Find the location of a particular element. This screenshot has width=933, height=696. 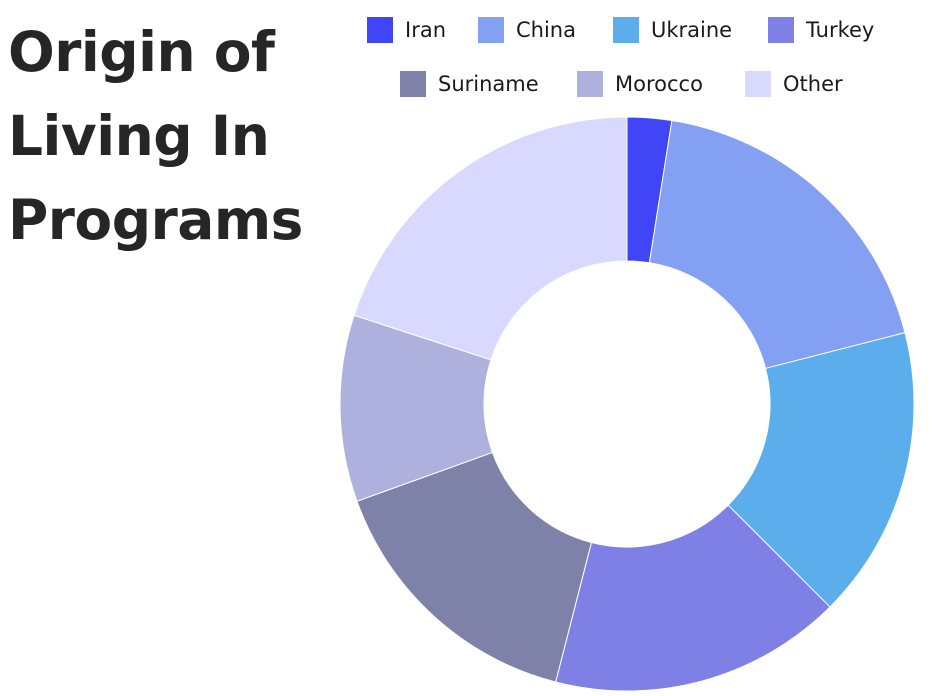

legend-swatch-suriname is located at coordinates (413, 84).